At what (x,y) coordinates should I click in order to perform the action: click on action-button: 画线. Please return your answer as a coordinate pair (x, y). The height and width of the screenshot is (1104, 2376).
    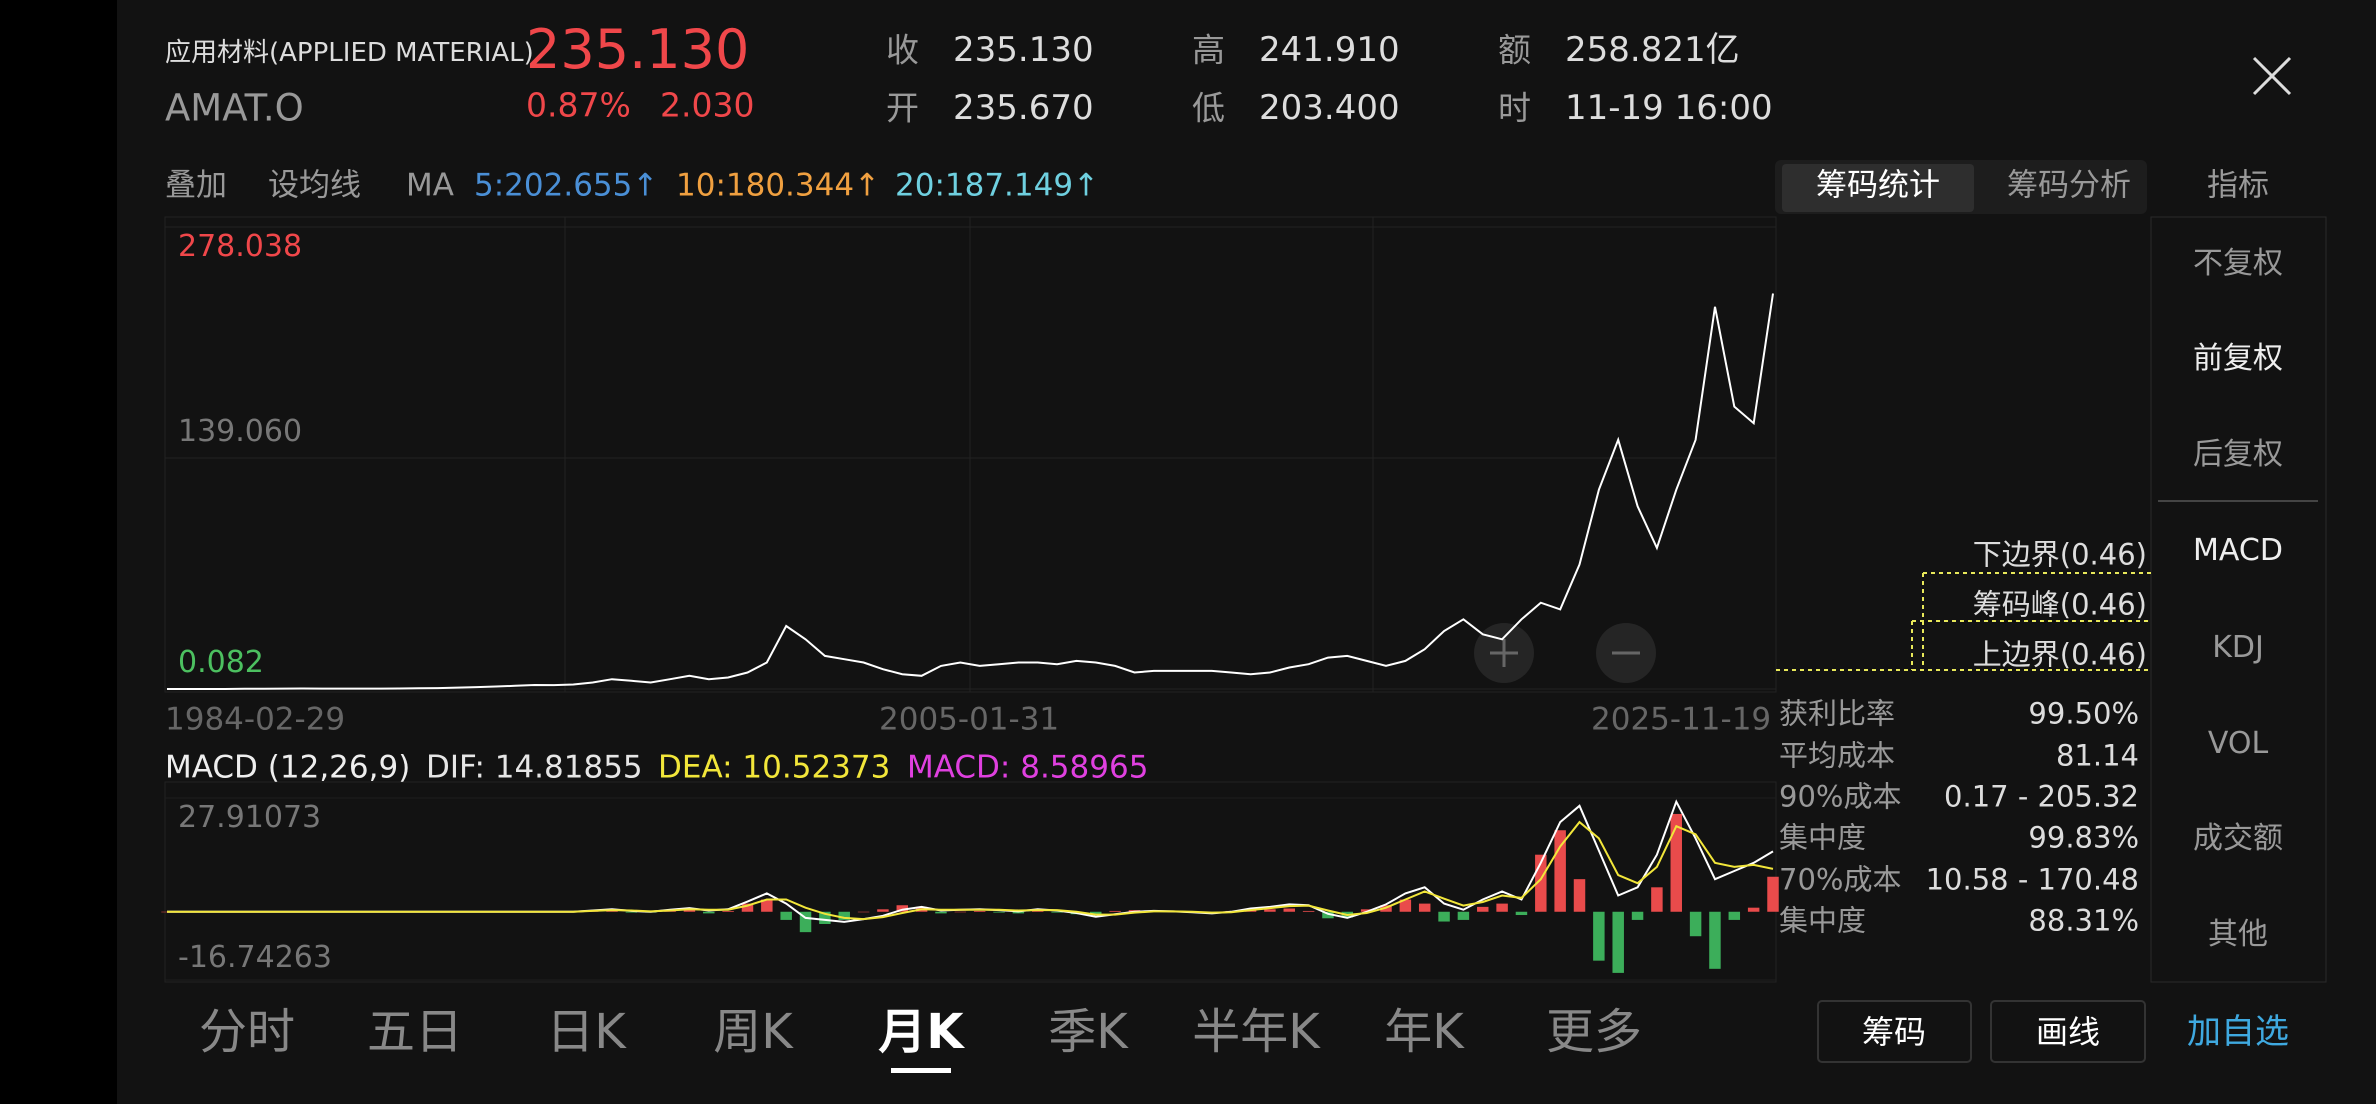
    Looking at the image, I should click on (2068, 1032).